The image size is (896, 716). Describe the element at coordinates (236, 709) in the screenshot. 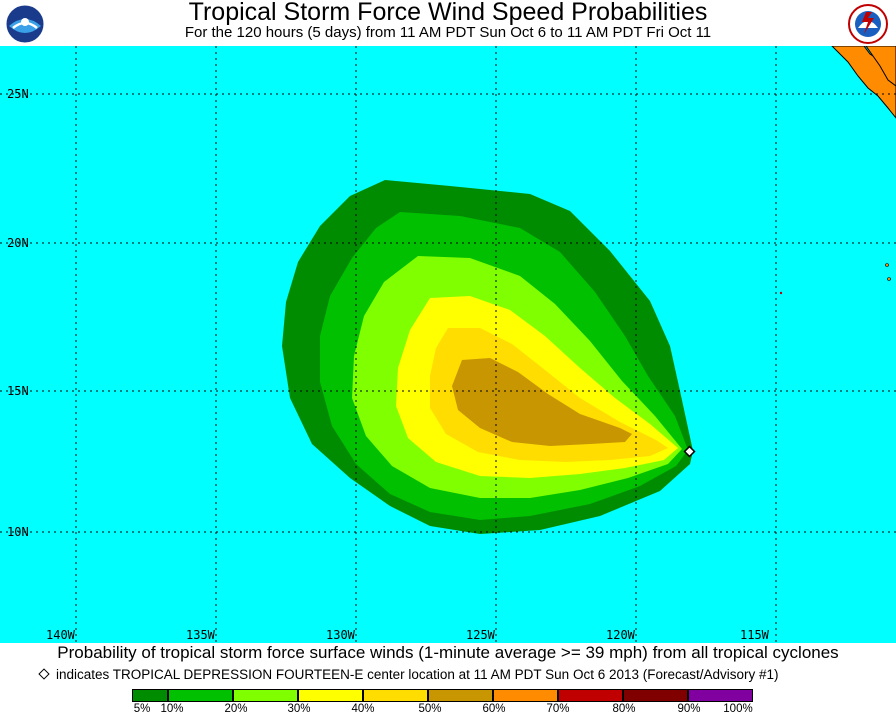

I see `legend-label-20: 20%` at that location.